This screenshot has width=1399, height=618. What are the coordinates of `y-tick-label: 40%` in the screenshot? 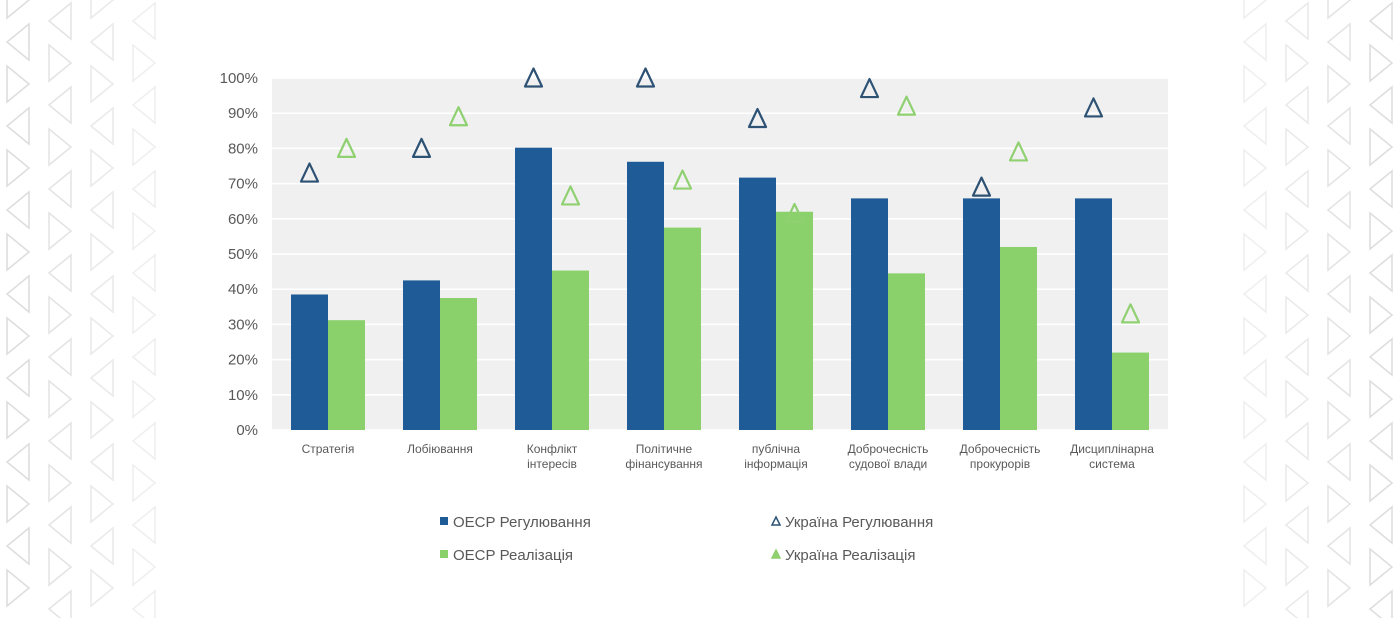 It's located at (243, 289).